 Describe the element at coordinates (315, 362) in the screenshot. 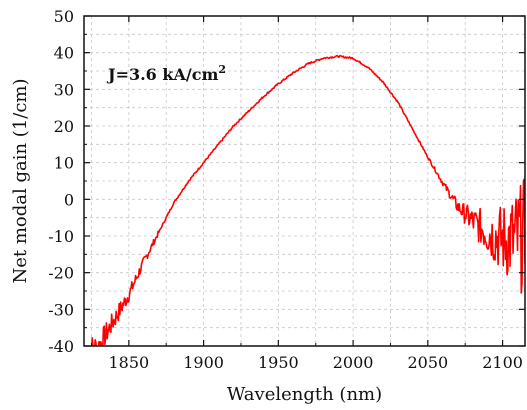

I see `x-tick-labels: 1850 1900 1950 2000 2050 2100` at that location.